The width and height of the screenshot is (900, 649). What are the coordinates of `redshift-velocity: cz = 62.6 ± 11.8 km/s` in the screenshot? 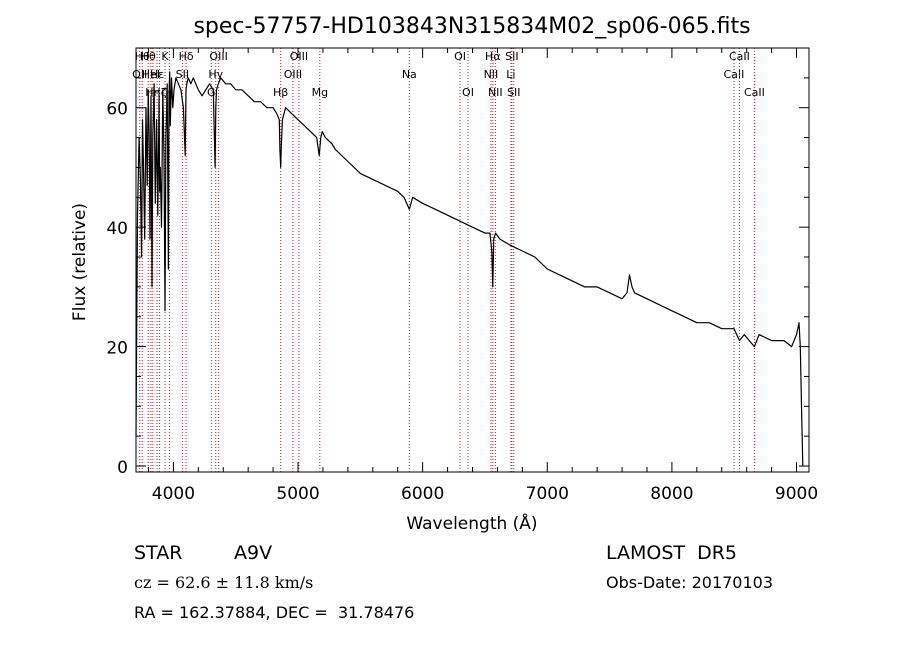 It's located at (224, 582).